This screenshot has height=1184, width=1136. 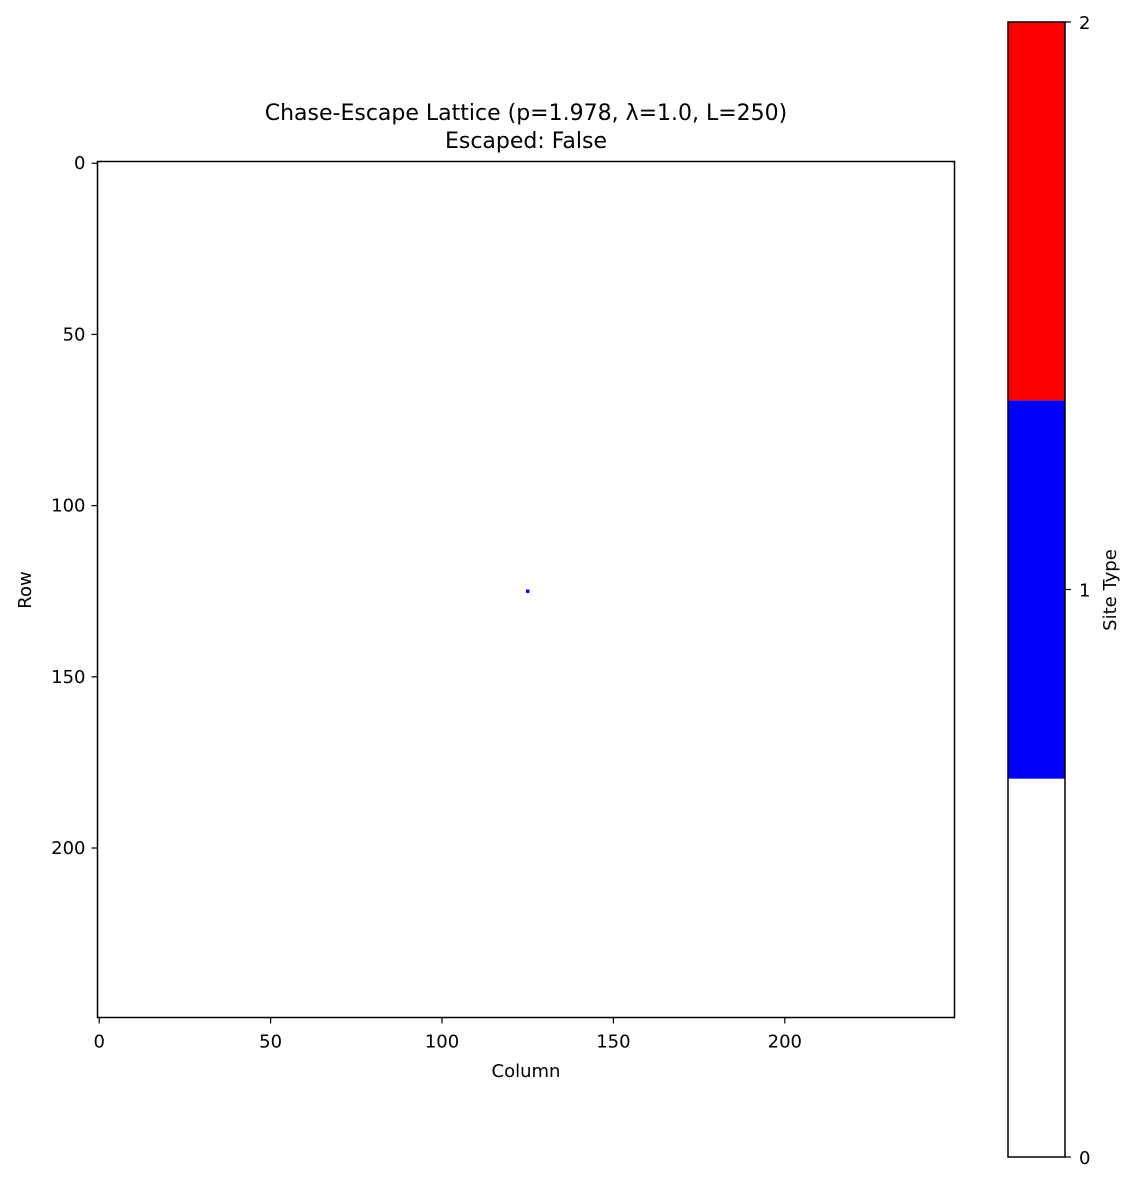 I want to click on y-axis: 0 50 100 150 200, so click(x=74, y=506).